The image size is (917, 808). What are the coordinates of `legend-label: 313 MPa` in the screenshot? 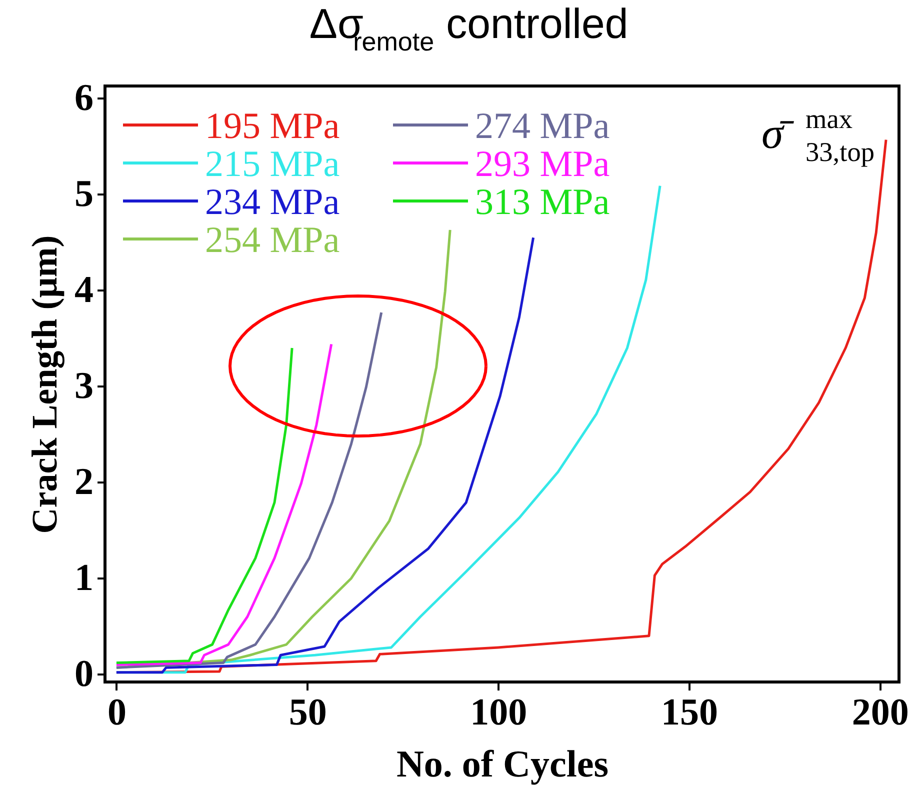 It's located at (542, 202).